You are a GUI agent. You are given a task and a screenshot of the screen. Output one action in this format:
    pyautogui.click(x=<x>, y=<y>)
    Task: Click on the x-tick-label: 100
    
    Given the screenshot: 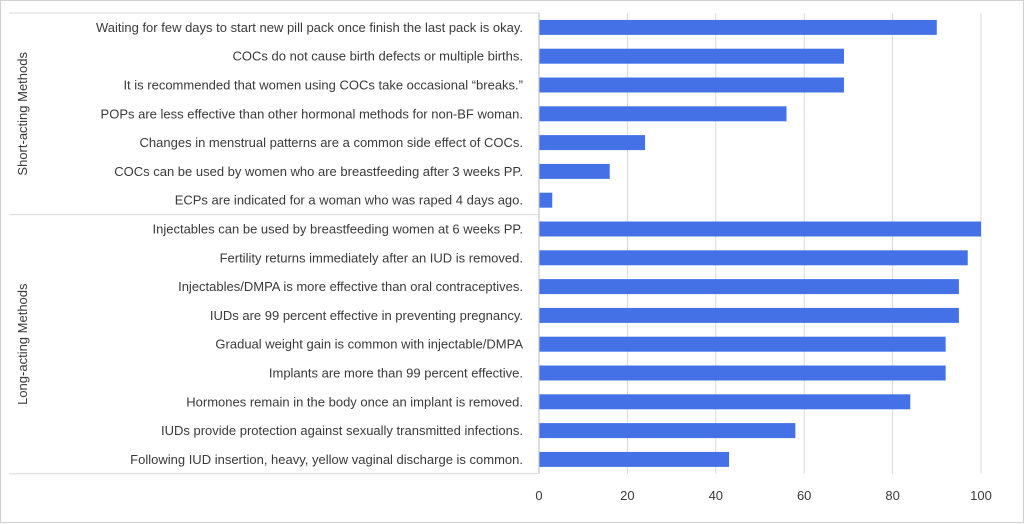 What is the action you would take?
    pyautogui.click(x=981, y=495)
    